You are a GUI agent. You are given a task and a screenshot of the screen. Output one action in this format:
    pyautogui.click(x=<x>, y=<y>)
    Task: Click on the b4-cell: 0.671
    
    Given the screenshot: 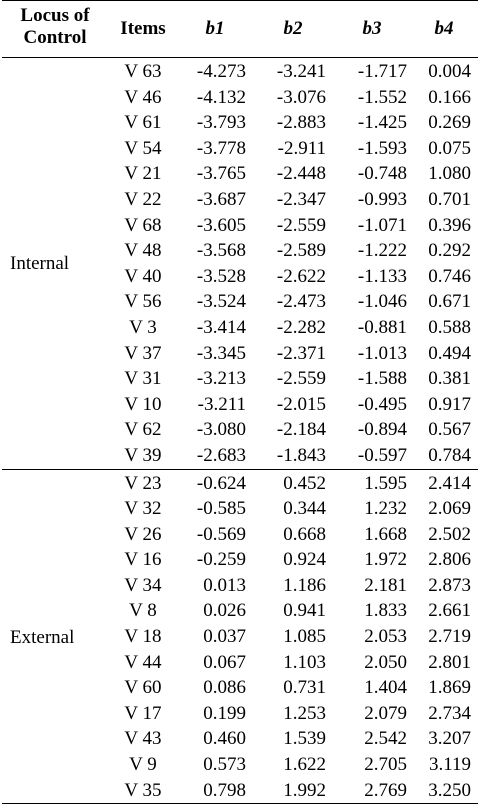 What is the action you would take?
    pyautogui.click(x=449, y=302)
    